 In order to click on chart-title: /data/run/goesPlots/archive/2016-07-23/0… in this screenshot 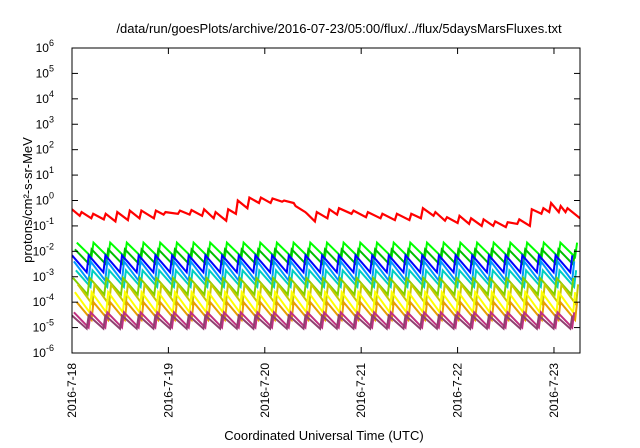, I will do `click(339, 28)`.